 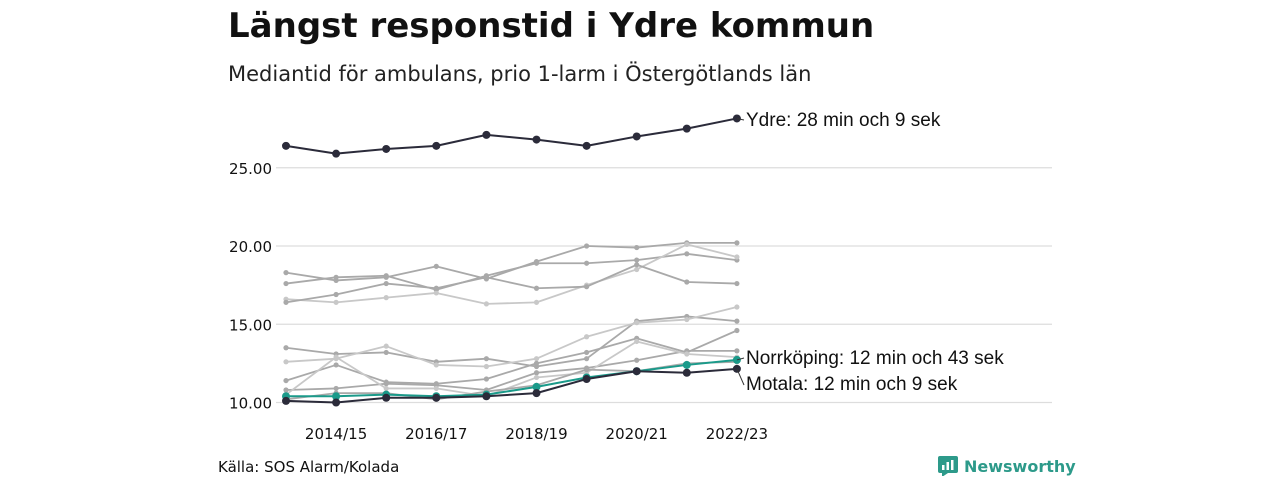 What do you see at coordinates (250, 286) in the screenshot?
I see `y-axis-ticks: 10.00 15.00 20.00 25.00` at bounding box center [250, 286].